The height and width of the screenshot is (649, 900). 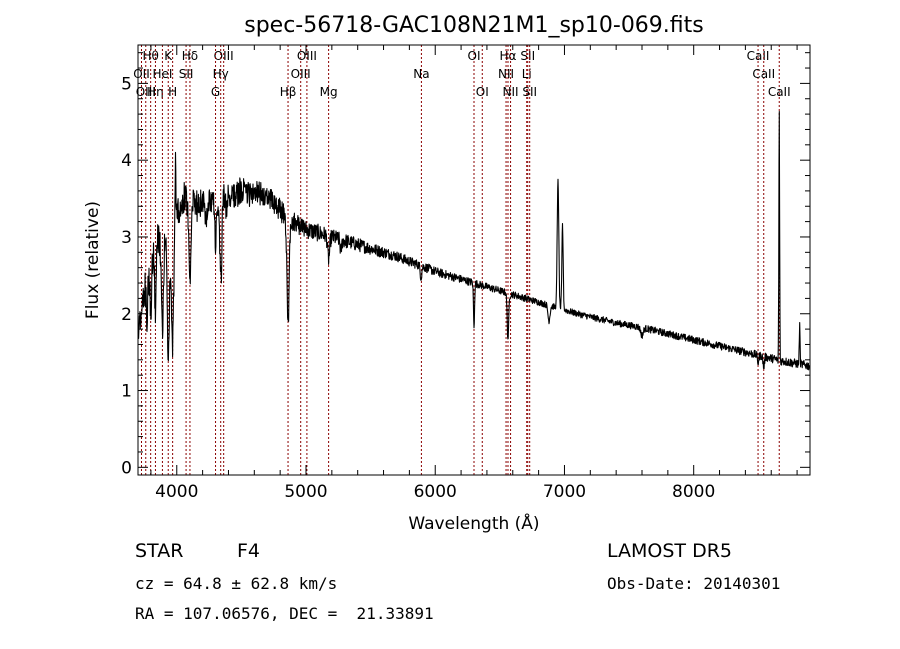 I want to click on line-label: Hη, so click(x=155, y=92).